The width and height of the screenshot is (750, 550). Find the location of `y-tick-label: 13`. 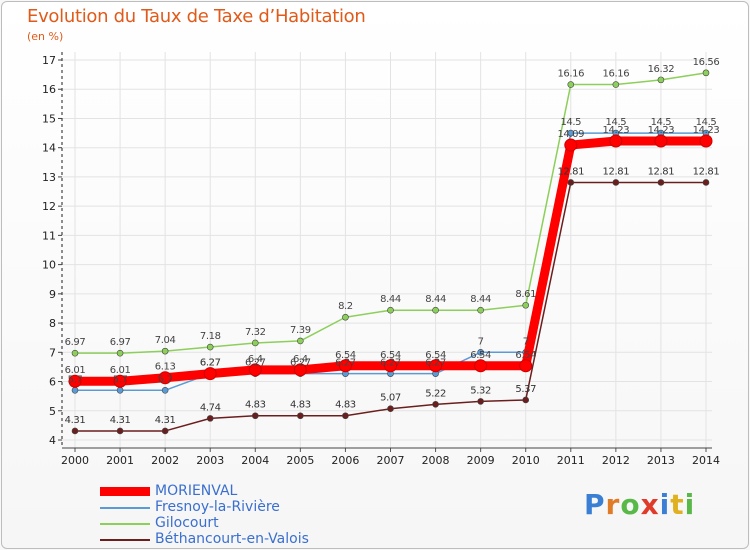

y-tick-label: 13 is located at coordinates (49, 177).